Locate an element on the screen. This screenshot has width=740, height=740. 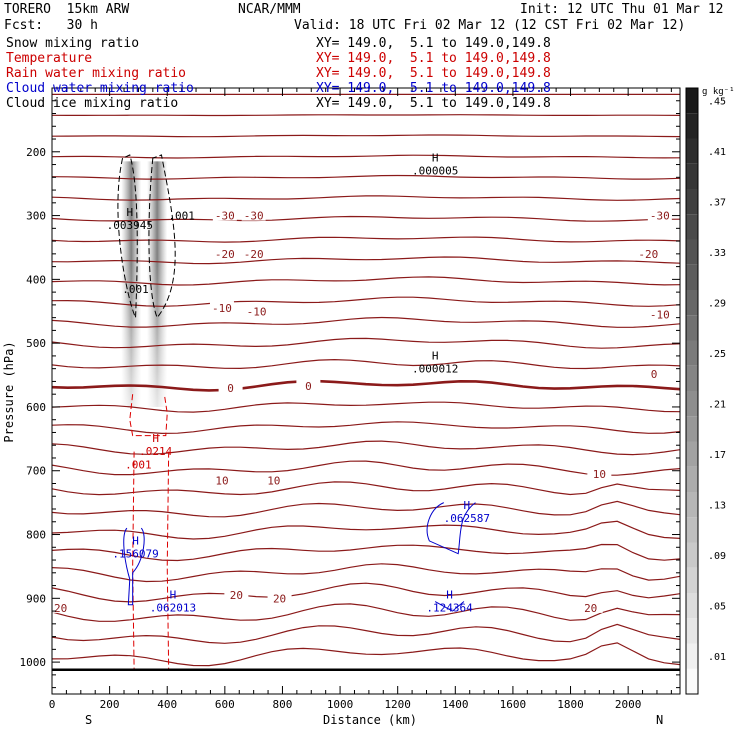
isotherm-label: 10 is located at coordinates (599, 474).